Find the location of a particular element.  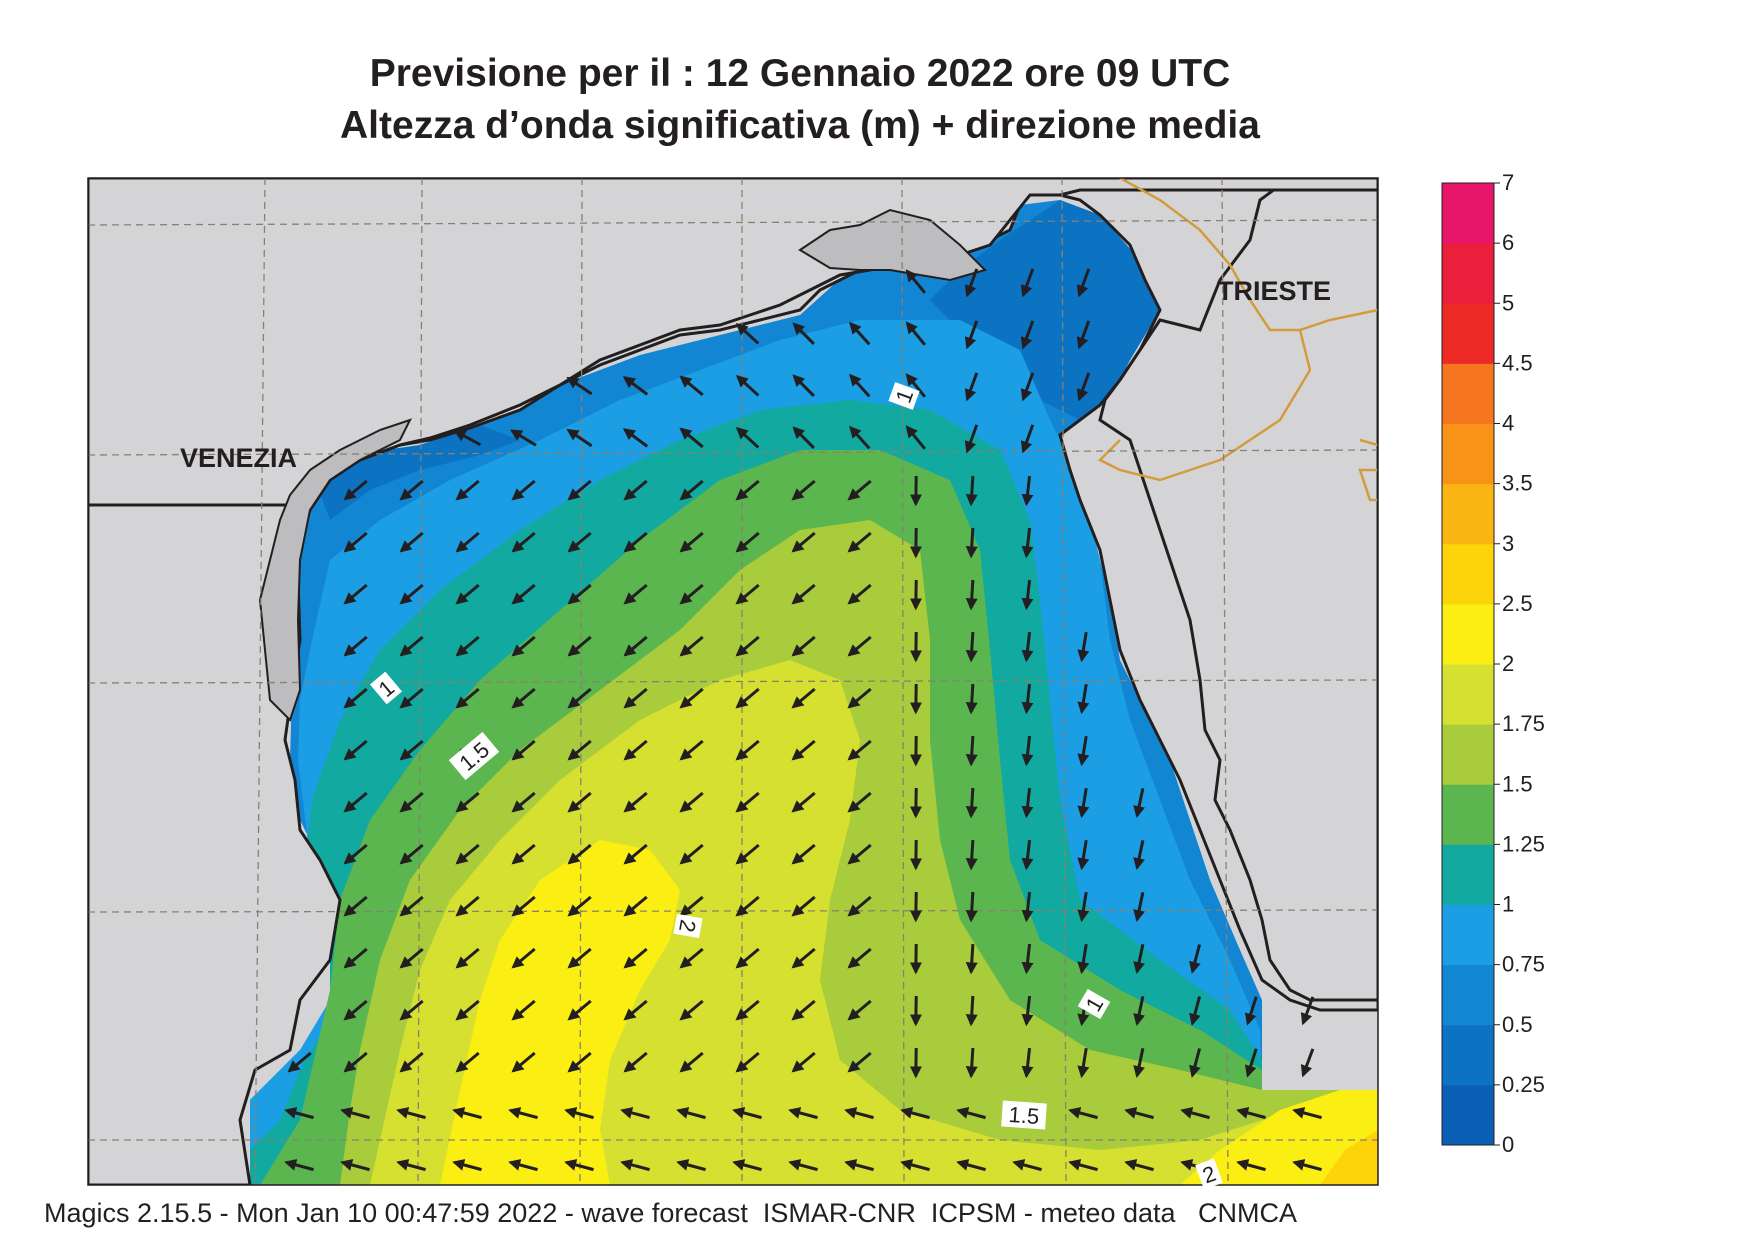

colorbar-tick-label: 6 is located at coordinates (1508, 242).